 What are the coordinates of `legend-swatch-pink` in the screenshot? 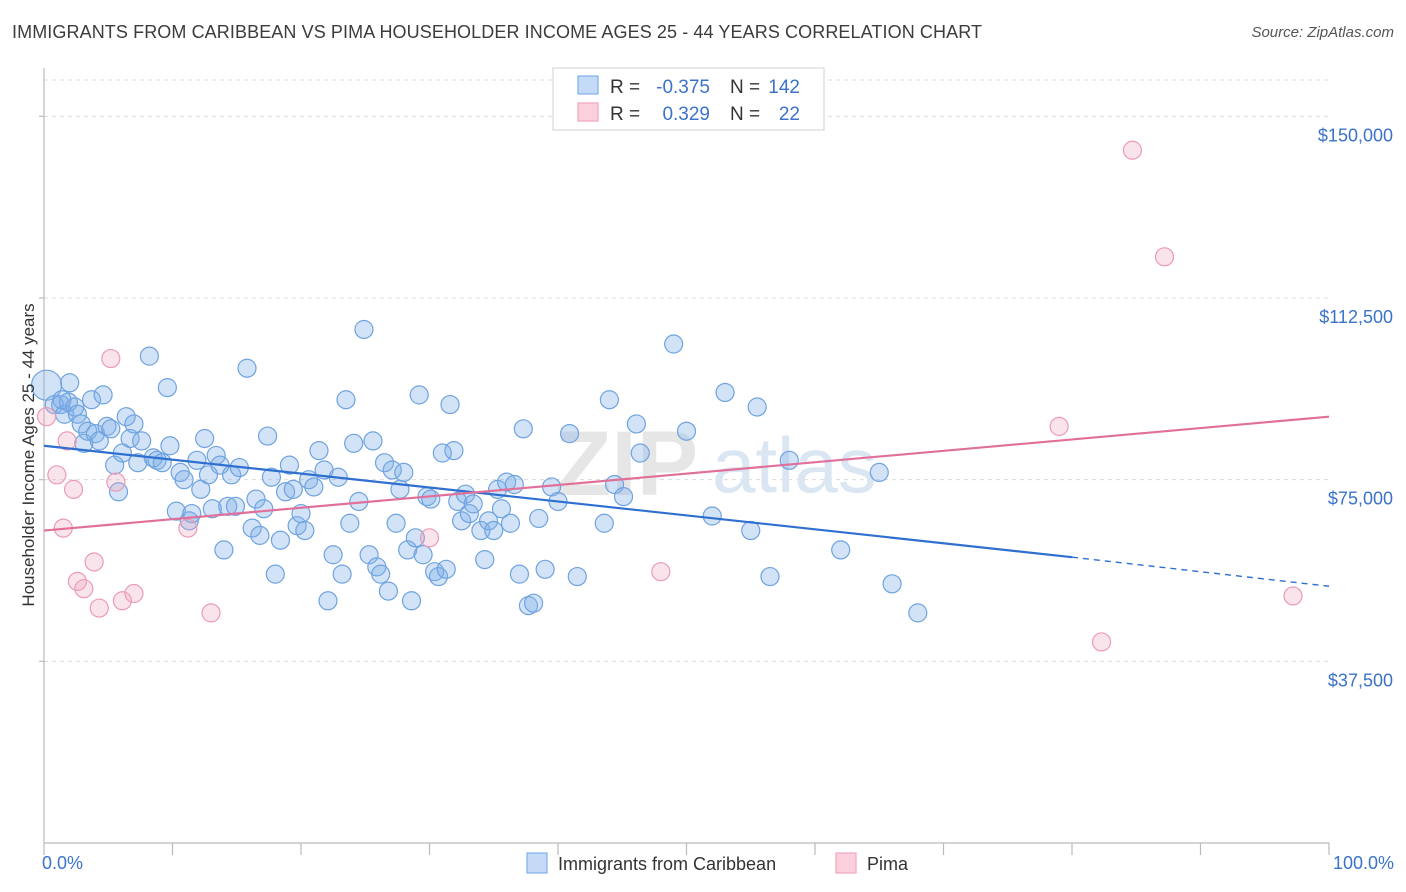 It's located at (588, 112).